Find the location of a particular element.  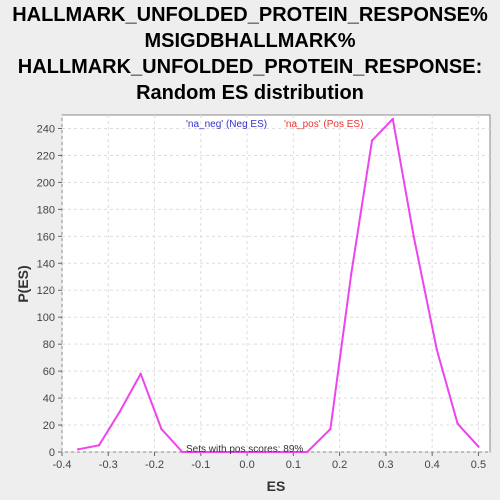

y-tick-label: 200 is located at coordinates (46, 183).